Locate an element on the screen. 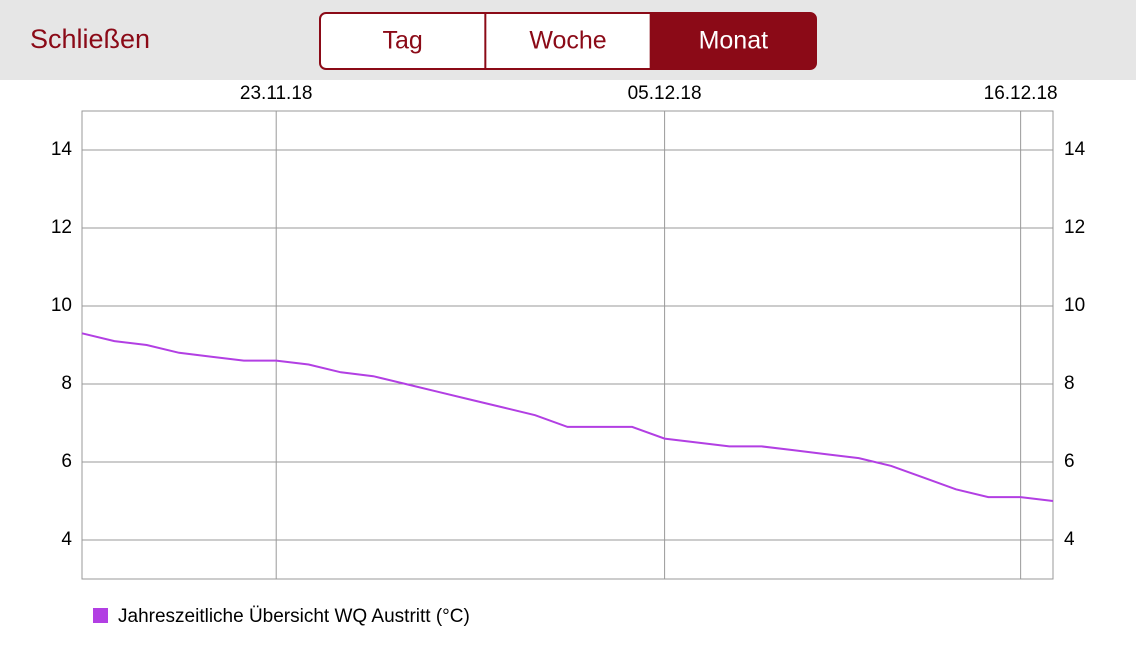  y2-tick-label: 10 is located at coordinates (1074, 305).